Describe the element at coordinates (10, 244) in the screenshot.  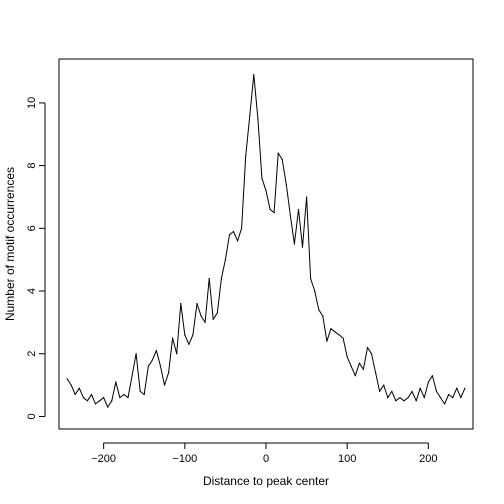
I see `y-axis-label: Number of motif occurrences` at that location.